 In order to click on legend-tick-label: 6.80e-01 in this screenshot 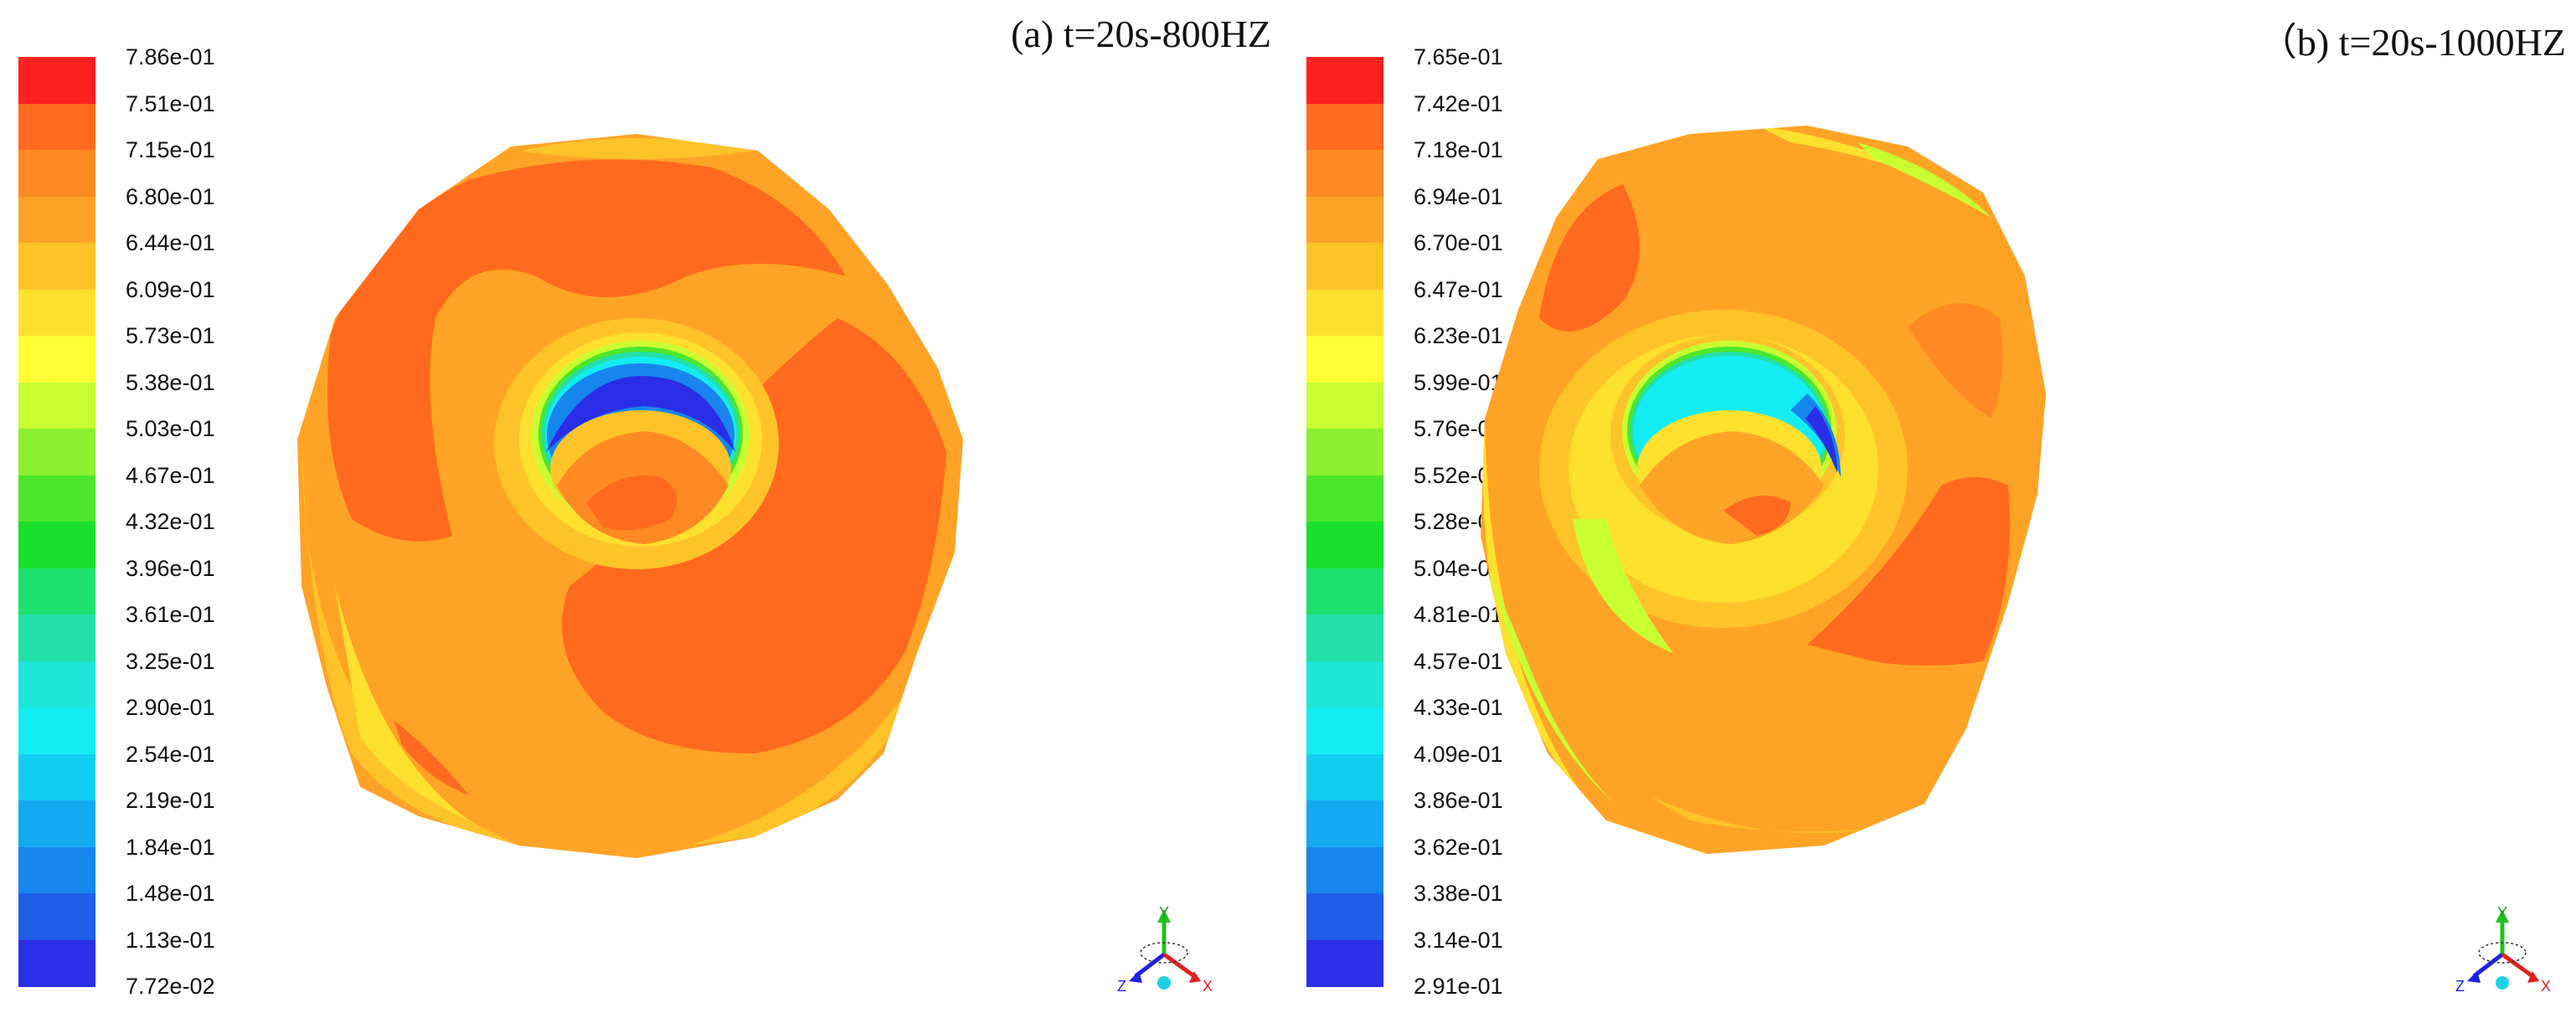, I will do `click(170, 196)`.